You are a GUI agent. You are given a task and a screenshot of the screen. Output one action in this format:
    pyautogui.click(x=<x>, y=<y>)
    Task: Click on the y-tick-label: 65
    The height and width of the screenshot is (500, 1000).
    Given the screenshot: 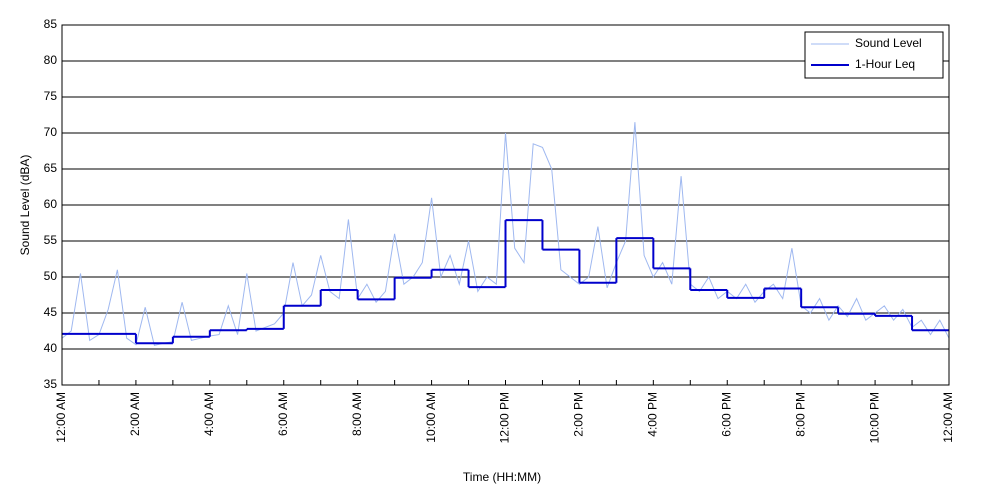 What is the action you would take?
    pyautogui.click(x=51, y=168)
    